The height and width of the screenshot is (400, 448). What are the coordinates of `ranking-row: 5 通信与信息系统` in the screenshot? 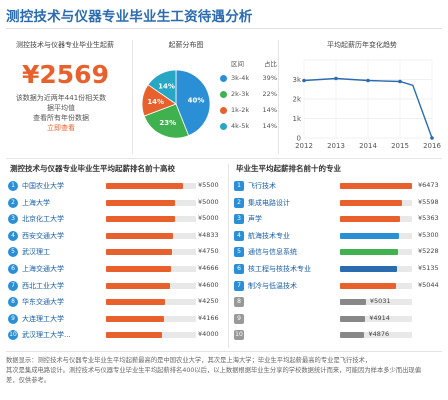 It's located at (286, 252).